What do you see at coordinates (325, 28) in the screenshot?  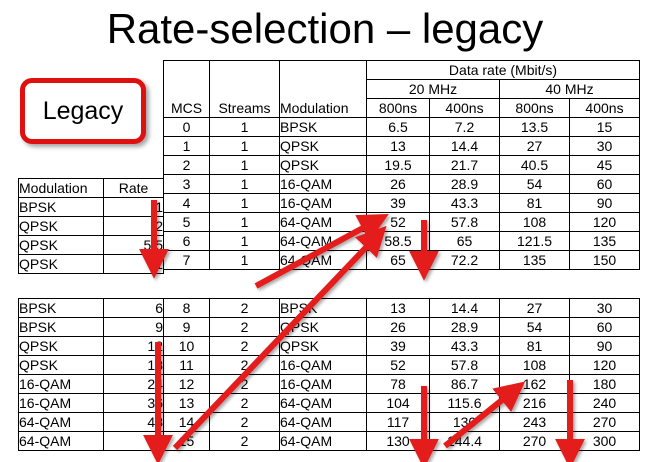 I see `slide-title: Rate-selection – legacy` at bounding box center [325, 28].